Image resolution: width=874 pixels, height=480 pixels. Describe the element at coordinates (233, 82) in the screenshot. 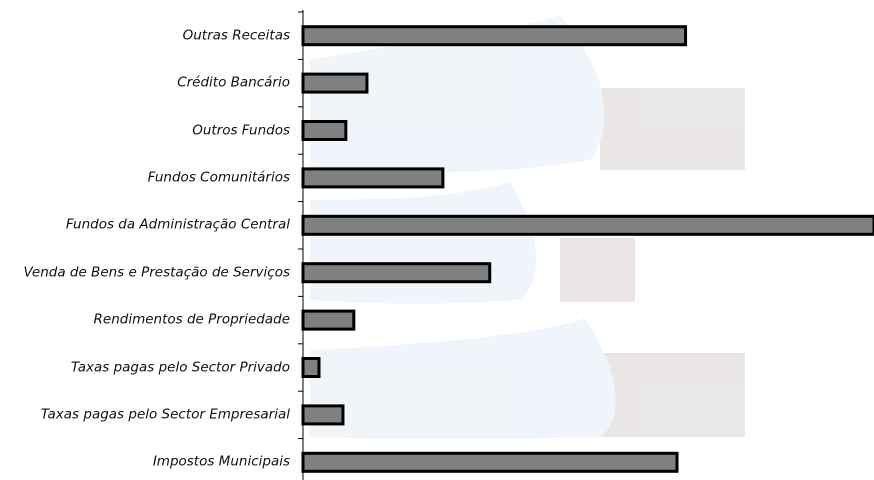

I see `category-label: Crédito Bancário` at that location.